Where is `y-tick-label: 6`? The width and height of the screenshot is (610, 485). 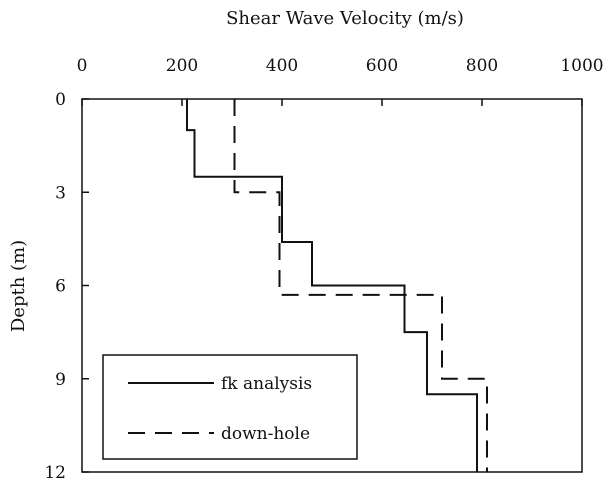
y-tick-label: 6 is located at coordinates (60, 287).